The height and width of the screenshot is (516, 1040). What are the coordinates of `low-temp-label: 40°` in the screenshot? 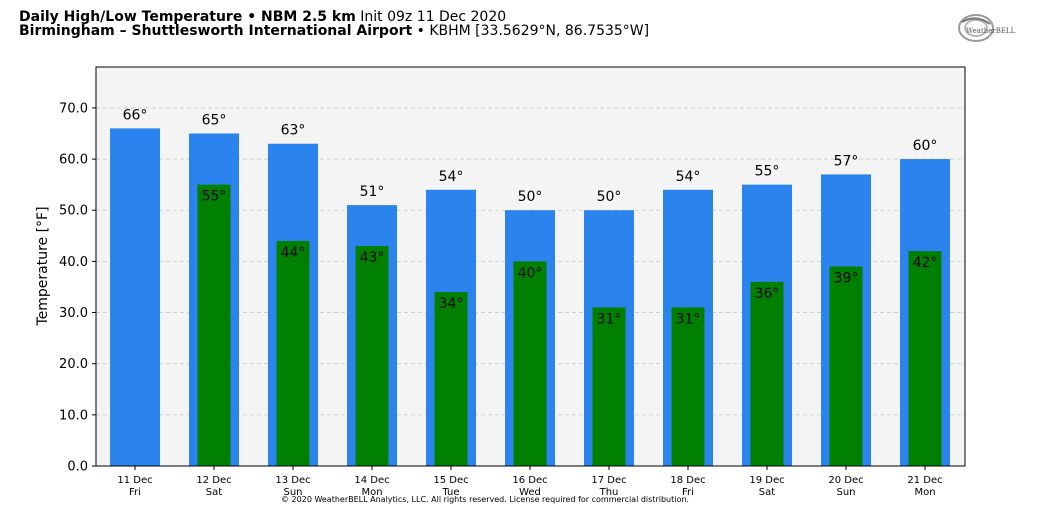 It's located at (530, 273).